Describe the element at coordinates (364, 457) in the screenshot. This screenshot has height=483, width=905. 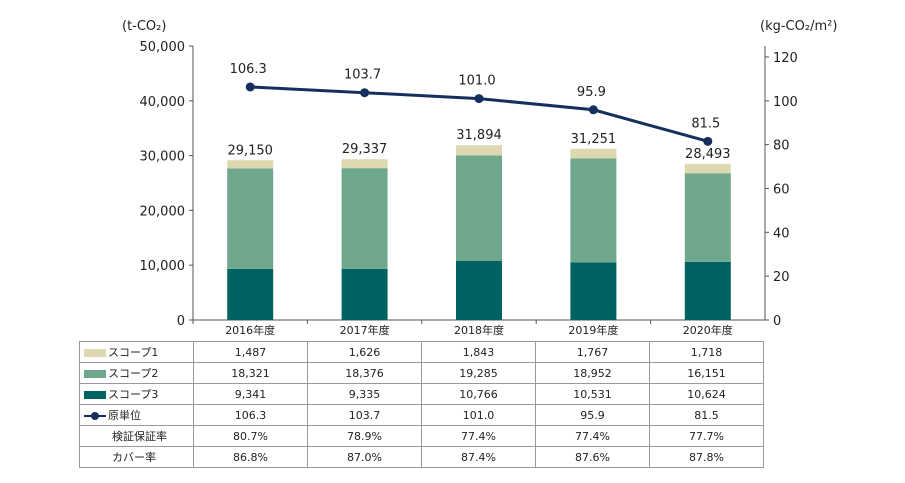
I see `table-cell: 87.0%` at that location.